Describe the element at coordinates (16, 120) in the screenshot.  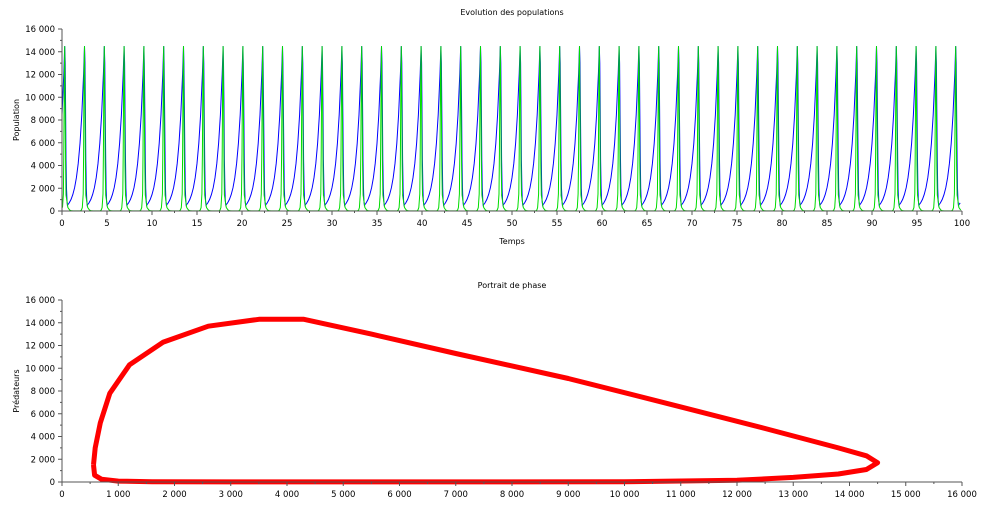
I see `y-axis-label: Population` at that location.